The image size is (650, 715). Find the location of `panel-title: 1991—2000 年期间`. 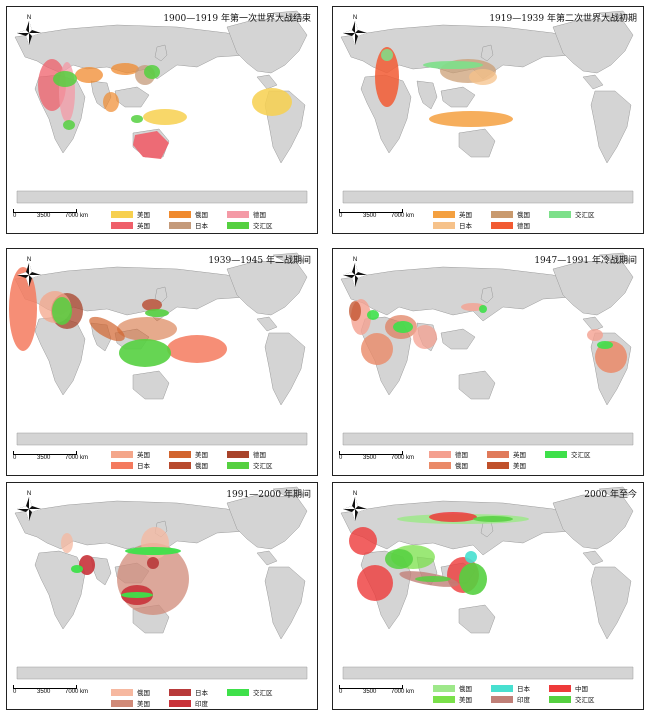

panel-title: 1991—2000 年期间 is located at coordinates (268, 495).